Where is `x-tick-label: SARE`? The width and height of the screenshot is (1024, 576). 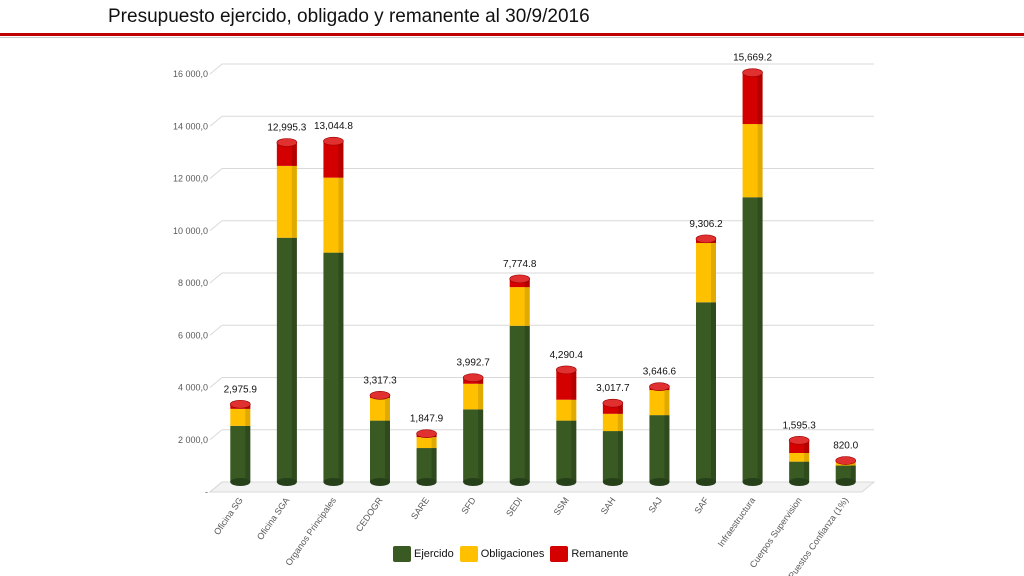 x-tick-label: SARE is located at coordinates (420, 508).